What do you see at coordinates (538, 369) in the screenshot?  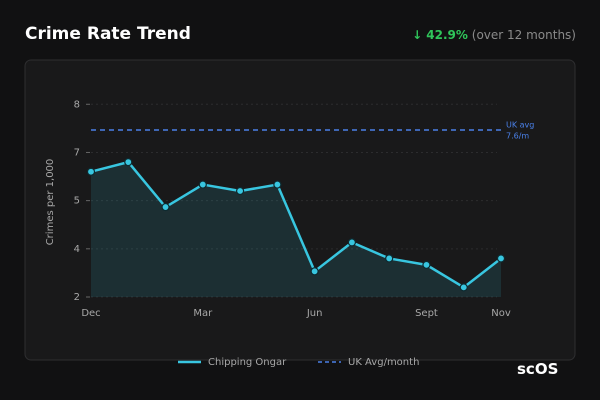 I see `watermark: scOS` at bounding box center [538, 369].